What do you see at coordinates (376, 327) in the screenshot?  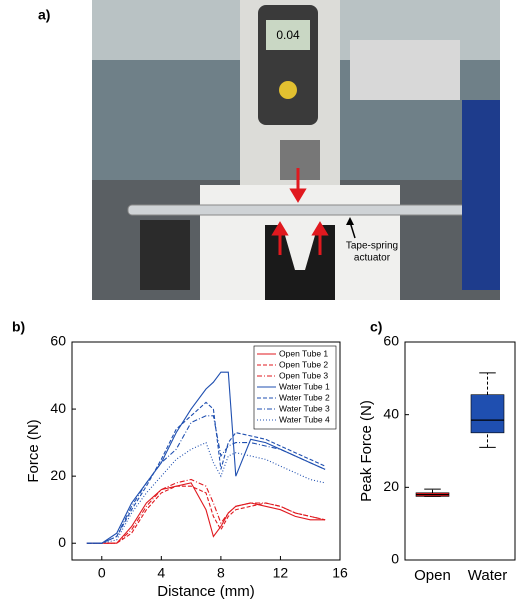 I see `panel-label: c)` at bounding box center [376, 327].